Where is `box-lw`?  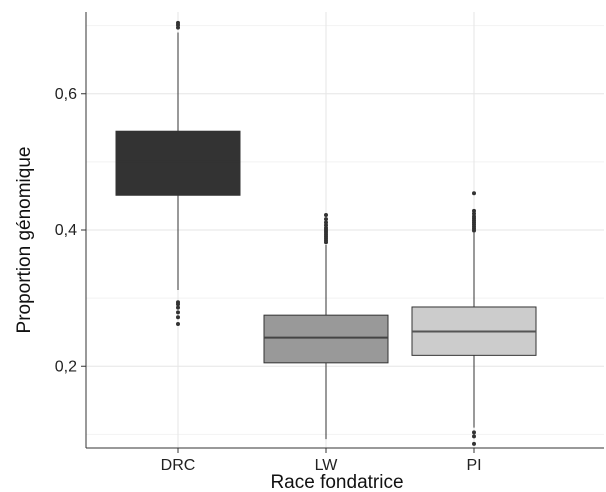 box-lw is located at coordinates (326, 326).